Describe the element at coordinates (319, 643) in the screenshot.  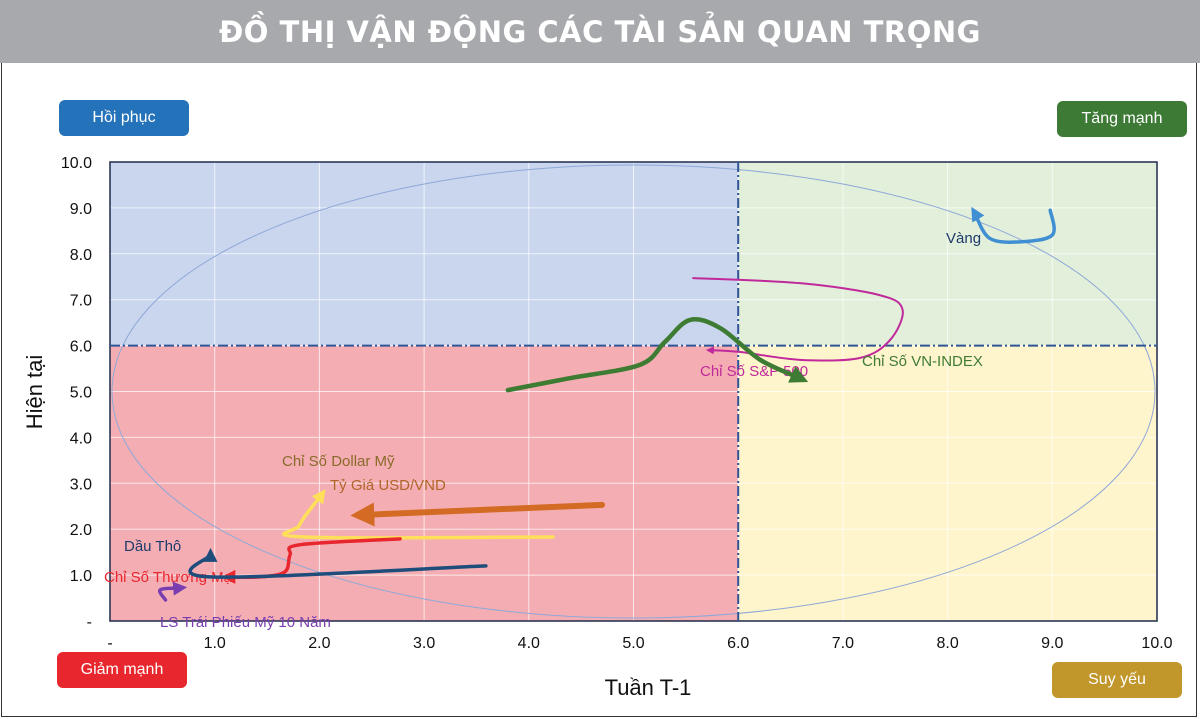
I see `x-tick-label: 2.0` at that location.